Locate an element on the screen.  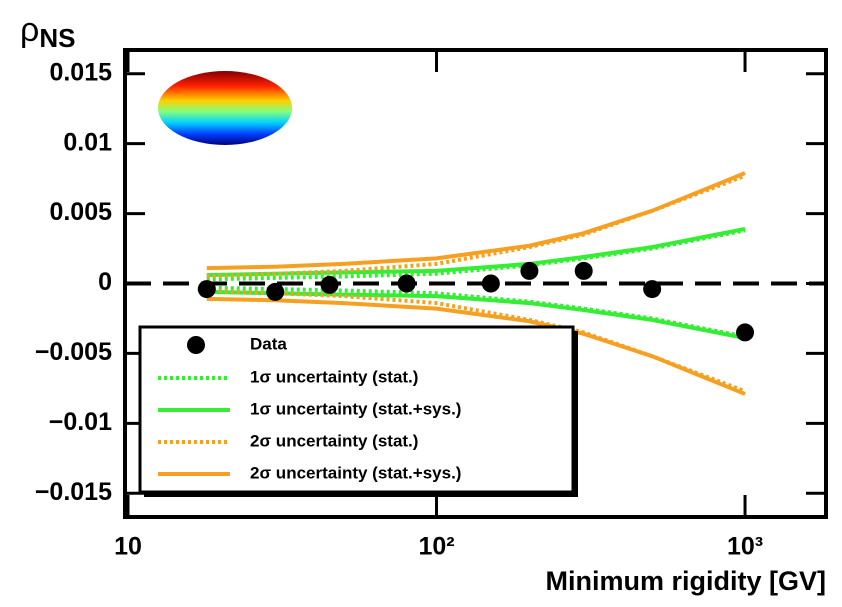
y-tick-label: −0.01 is located at coordinates (80, 422).